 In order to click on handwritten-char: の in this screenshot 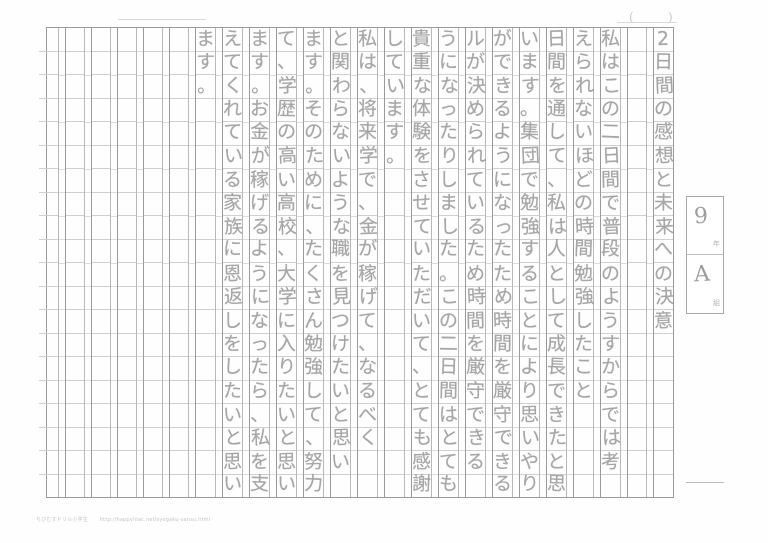, I will do `click(448, 320)`.